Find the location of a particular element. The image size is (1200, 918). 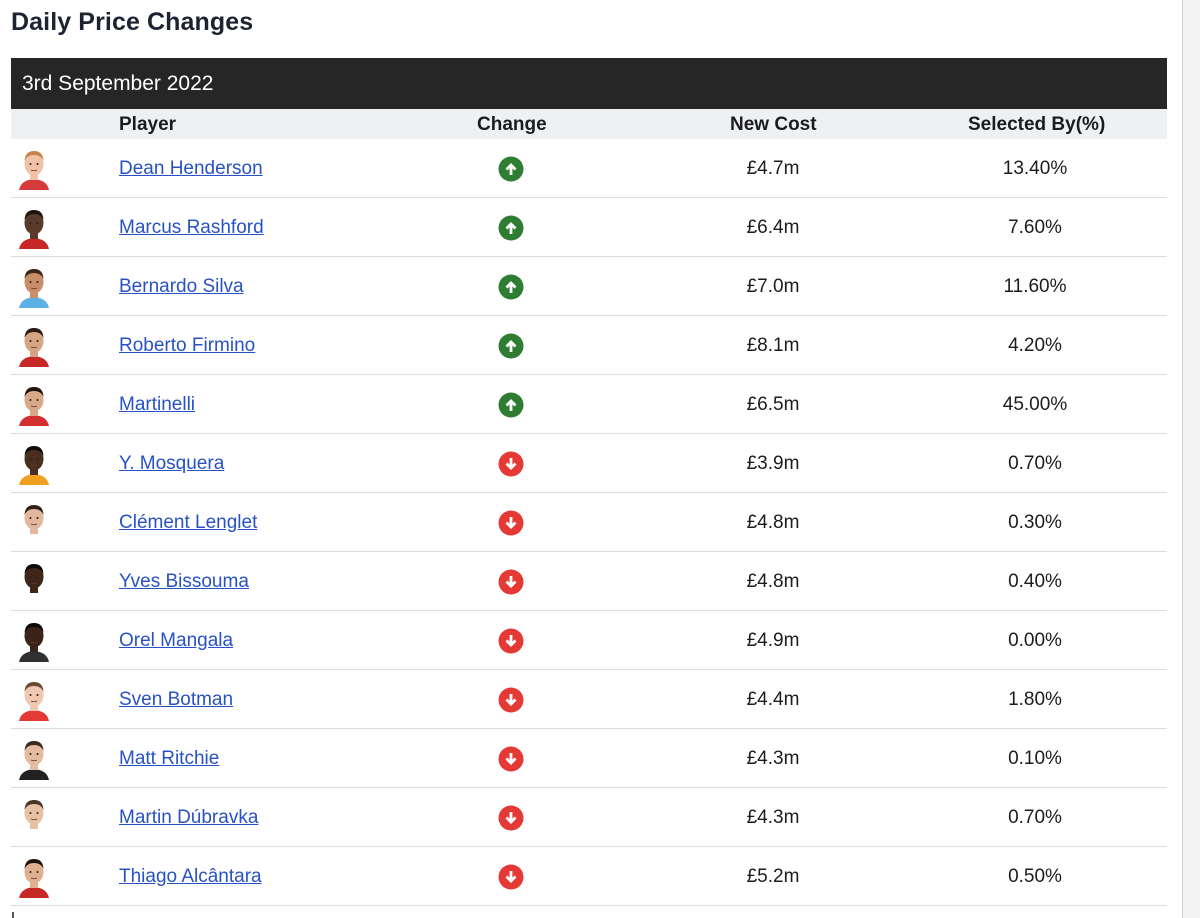

table-header: Player Change New Cost Selected By(%) is located at coordinates (589, 124).